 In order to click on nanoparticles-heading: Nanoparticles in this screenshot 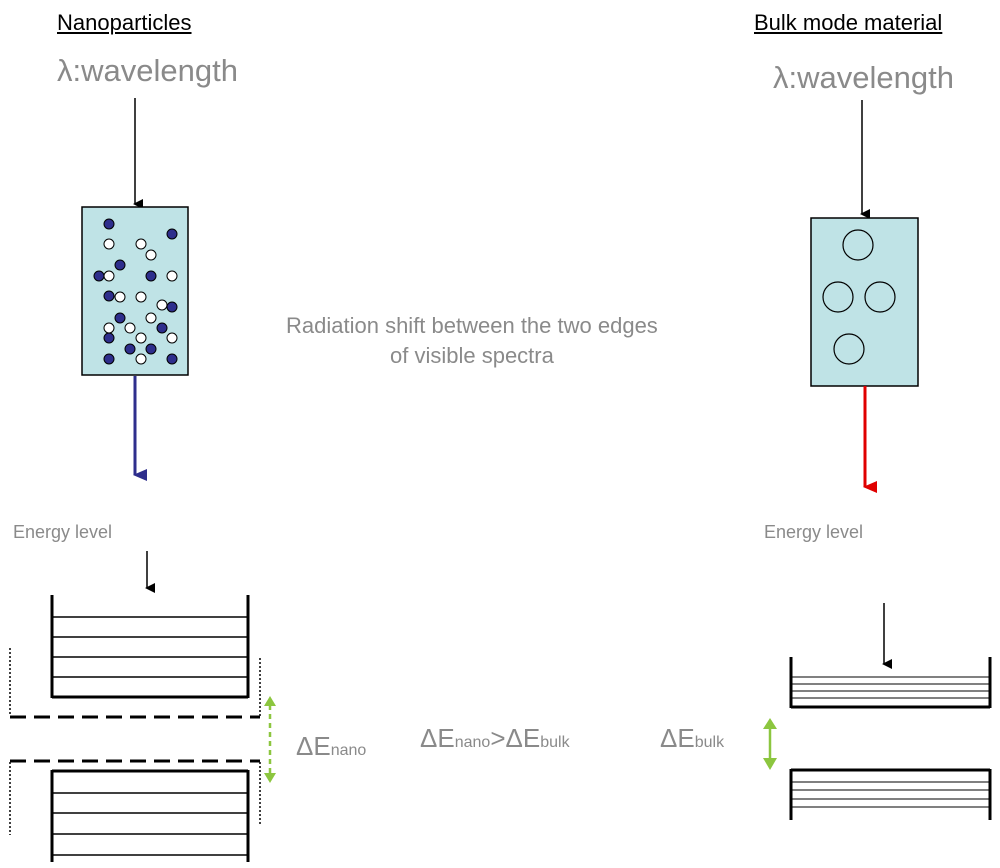, I will do `click(124, 22)`.